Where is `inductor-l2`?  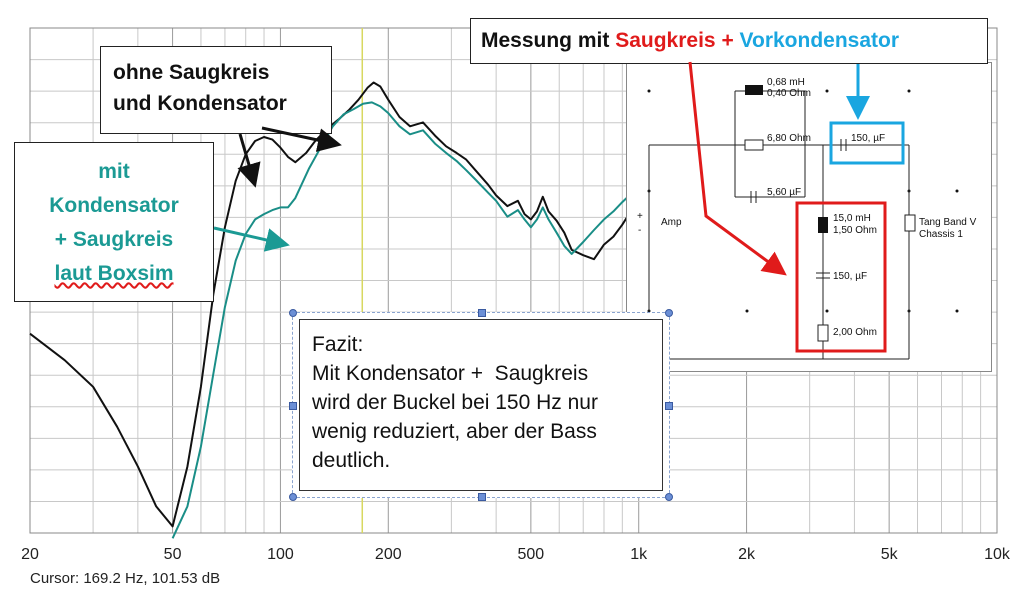
inductor-l2 is located at coordinates (823, 225).